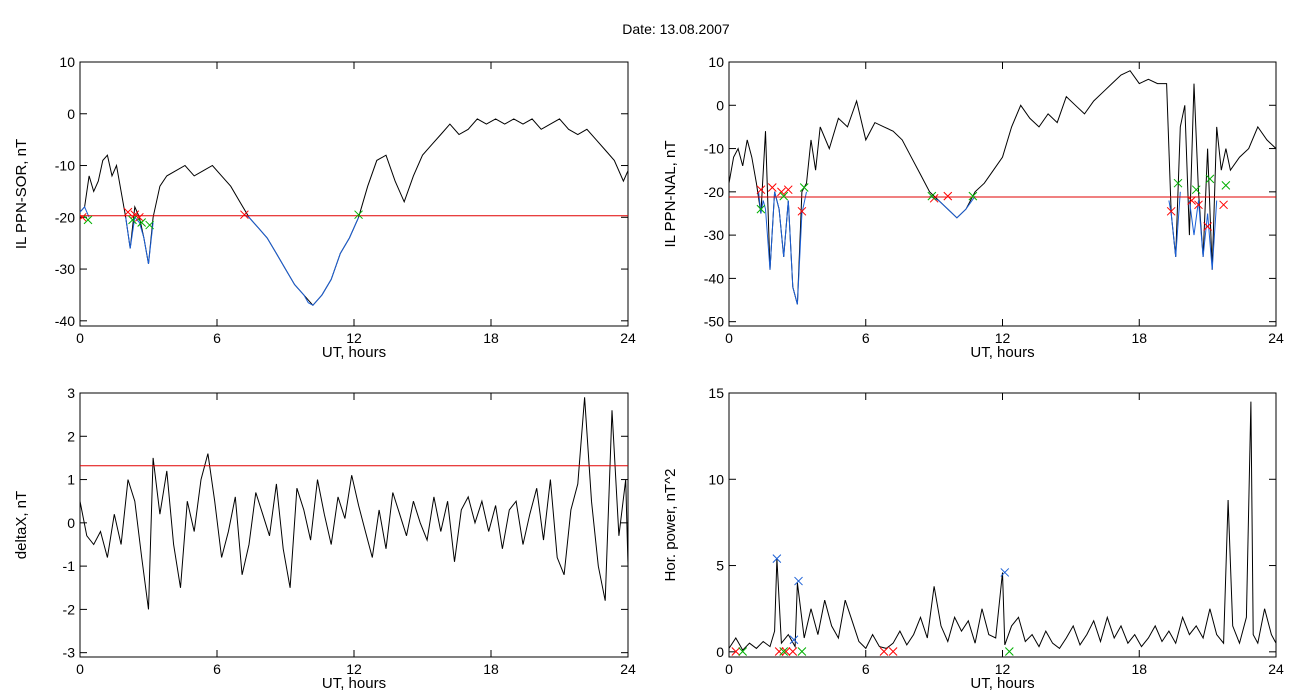  I want to click on y-tick-label: -1, so click(69, 566).